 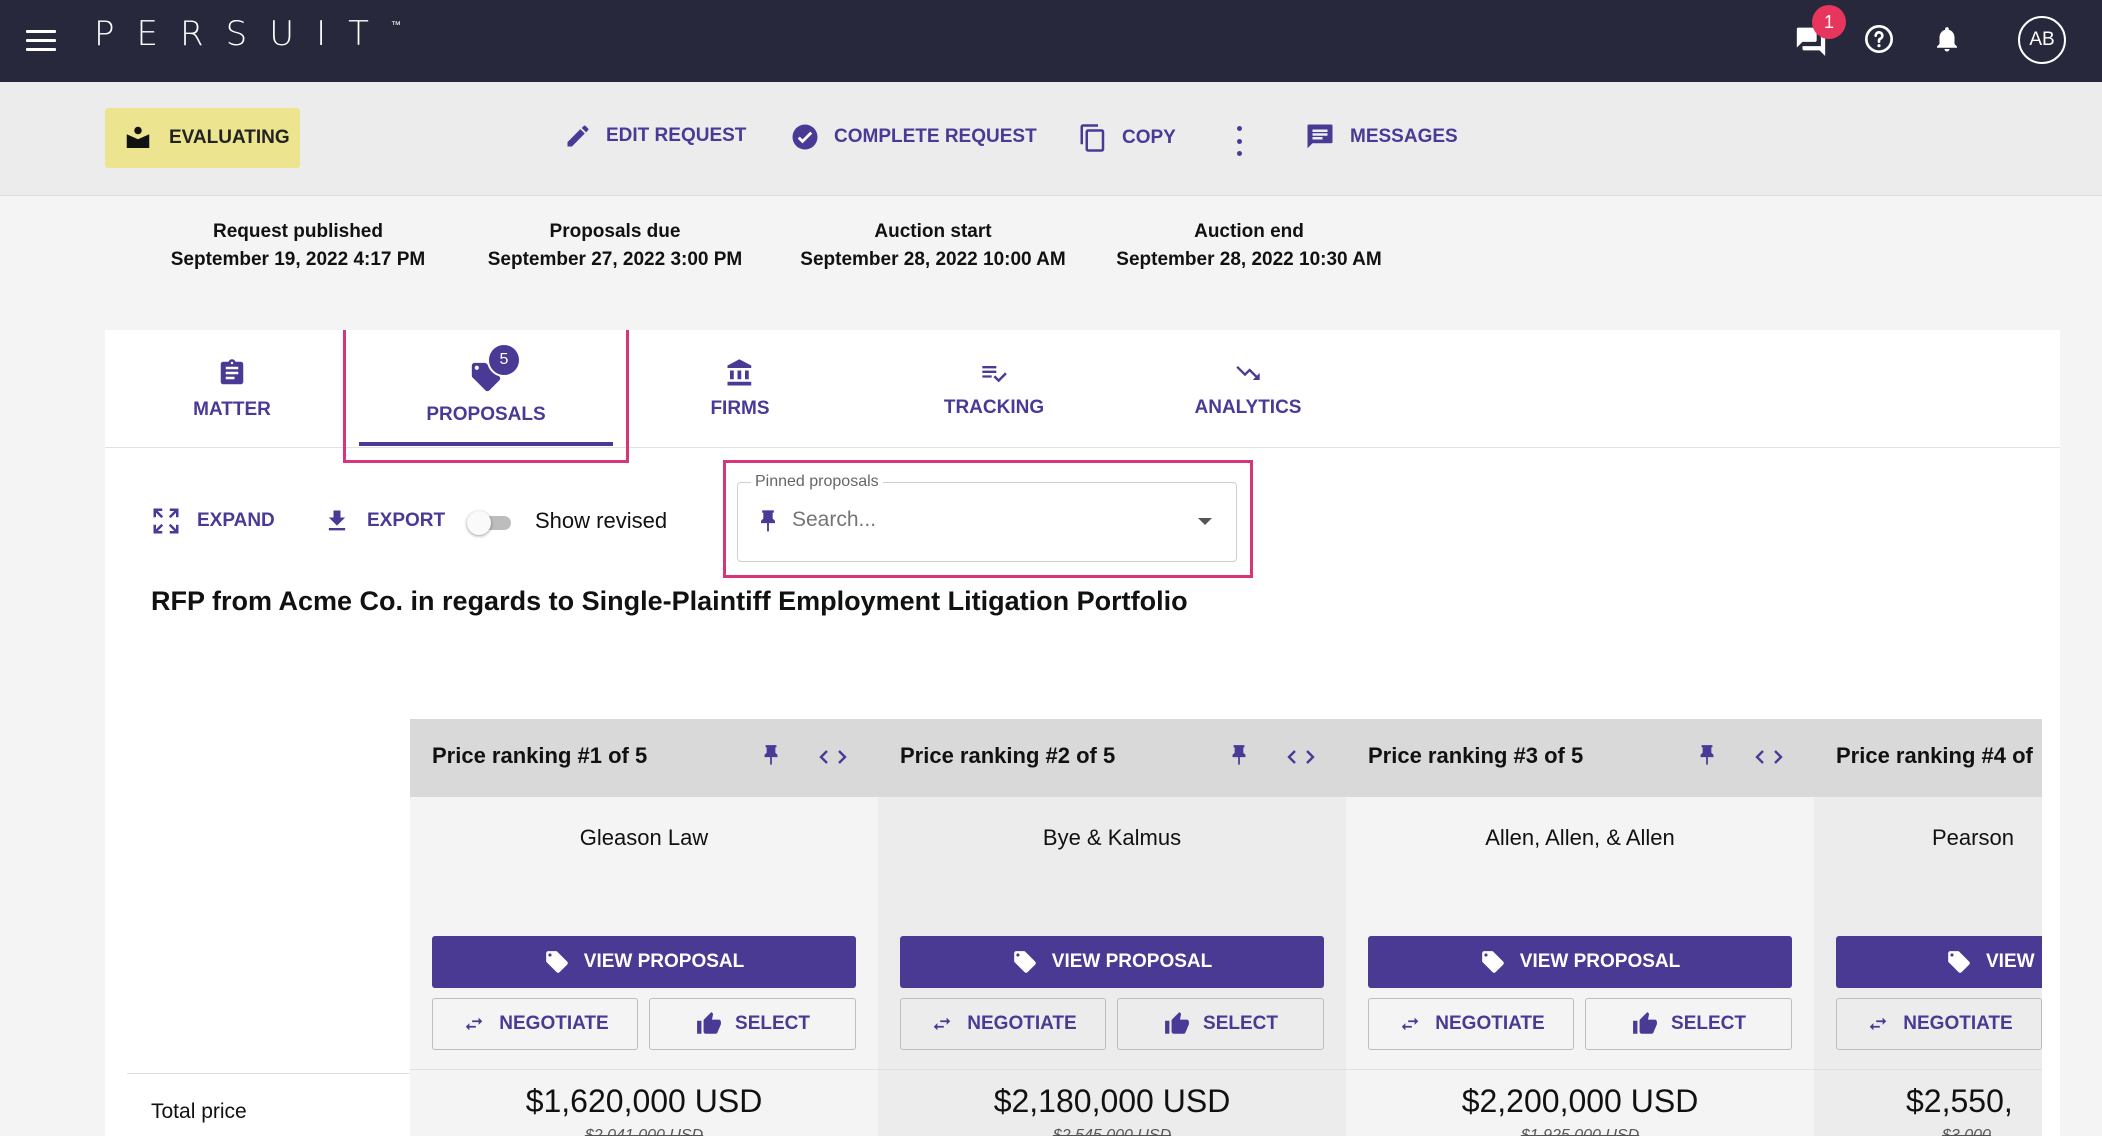 What do you see at coordinates (486, 414) in the screenshot?
I see `tab-label: PROPOSALS` at bounding box center [486, 414].